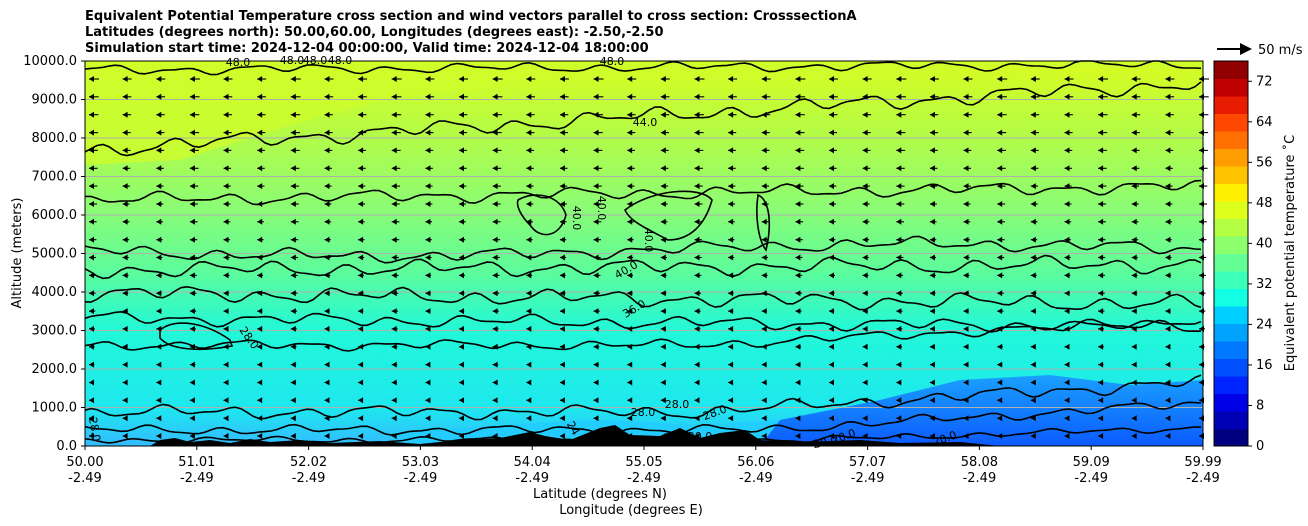 The height and width of the screenshot is (526, 1308). What do you see at coordinates (755, 462) in the screenshot?
I see `x-tick-label-lat: 56.06` at bounding box center [755, 462].